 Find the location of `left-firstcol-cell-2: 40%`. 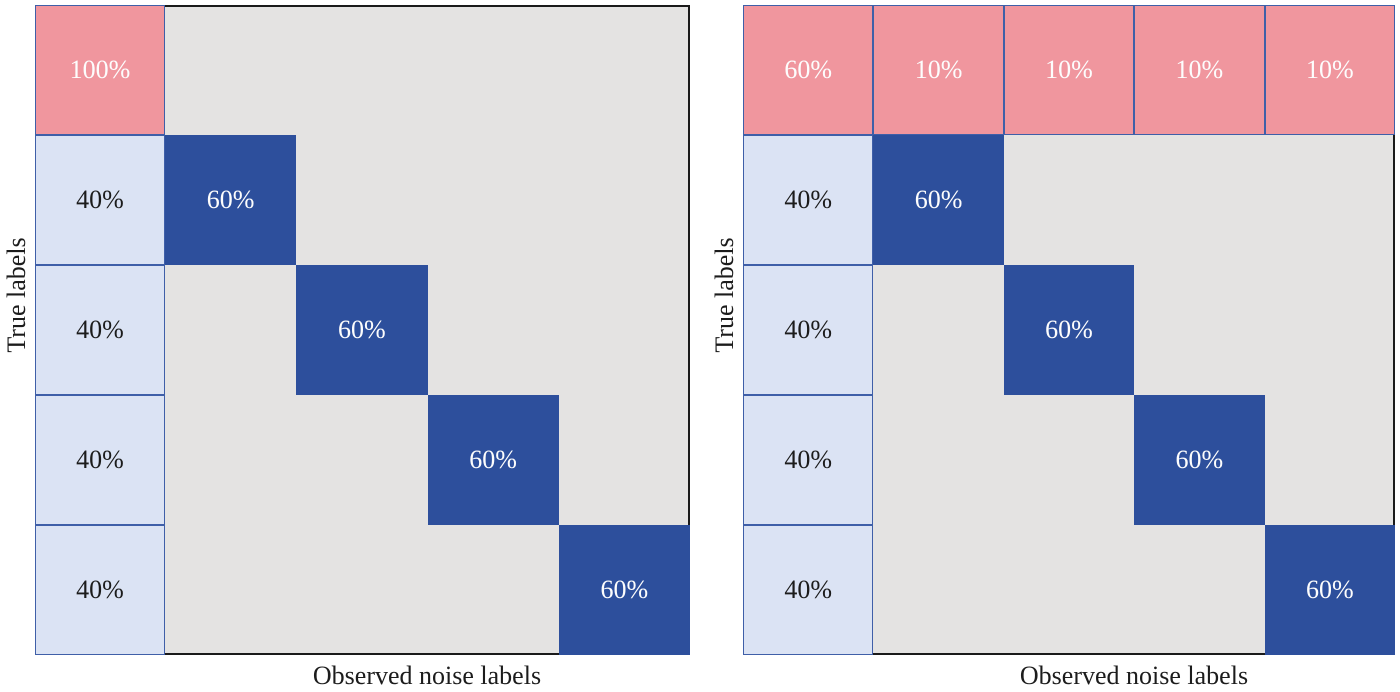

left-firstcol-cell-2: 40% is located at coordinates (100, 330).